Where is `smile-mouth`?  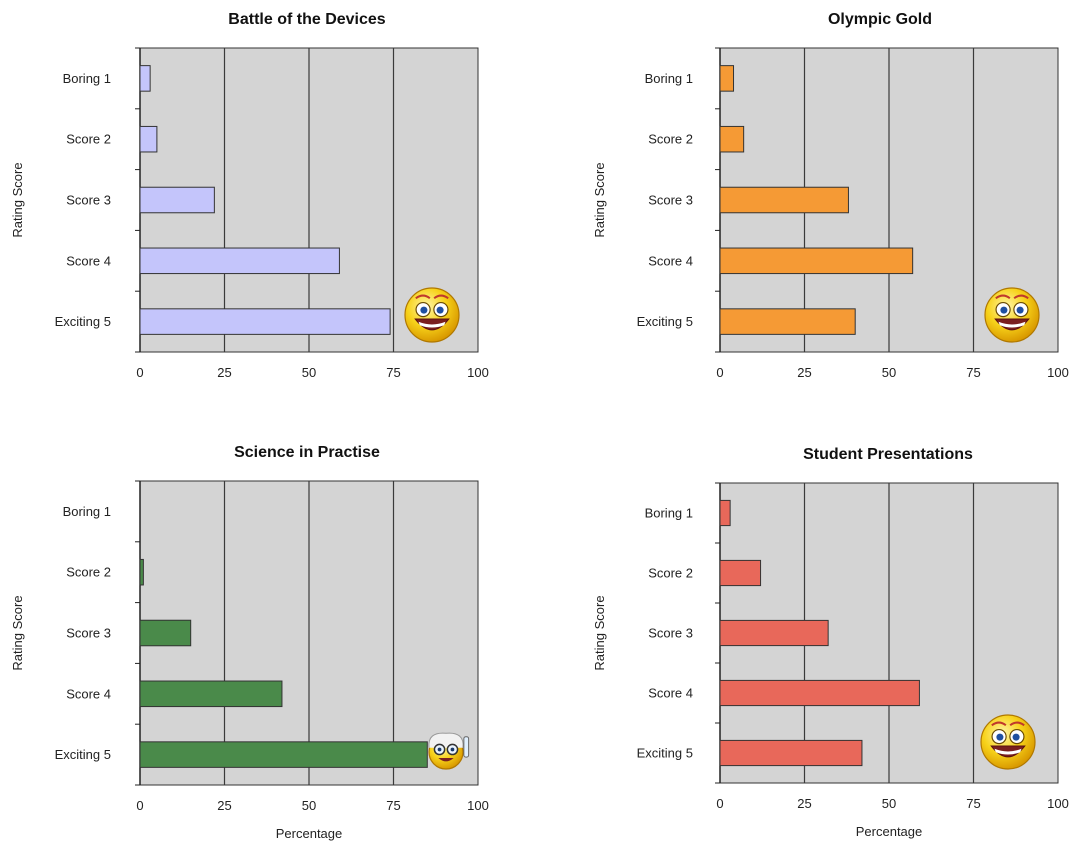
smile-mouth is located at coordinates (446, 759).